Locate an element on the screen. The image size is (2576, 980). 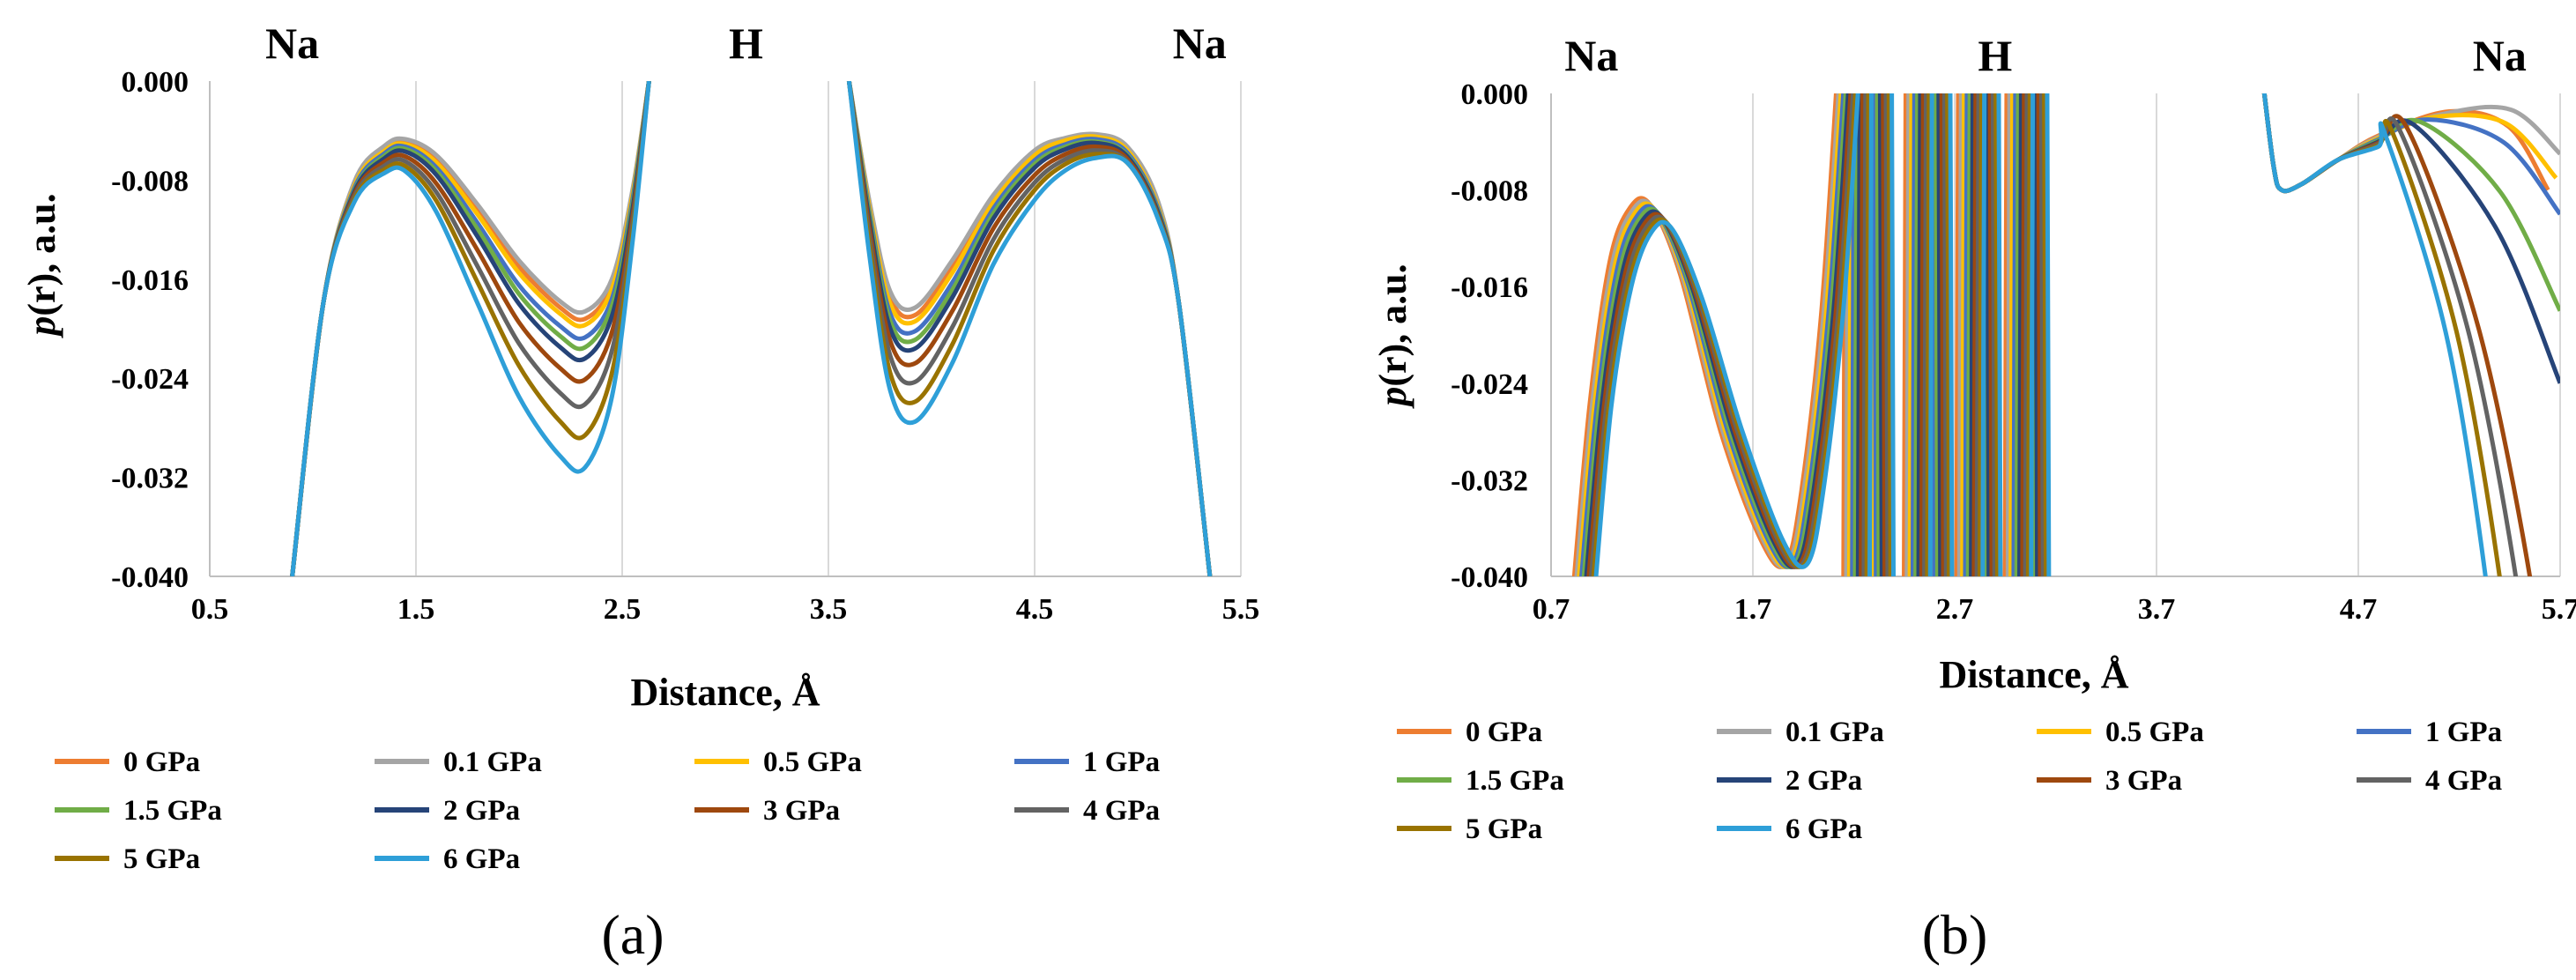
panel-b-atom-labels: Na H Na is located at coordinates (2045, 55).